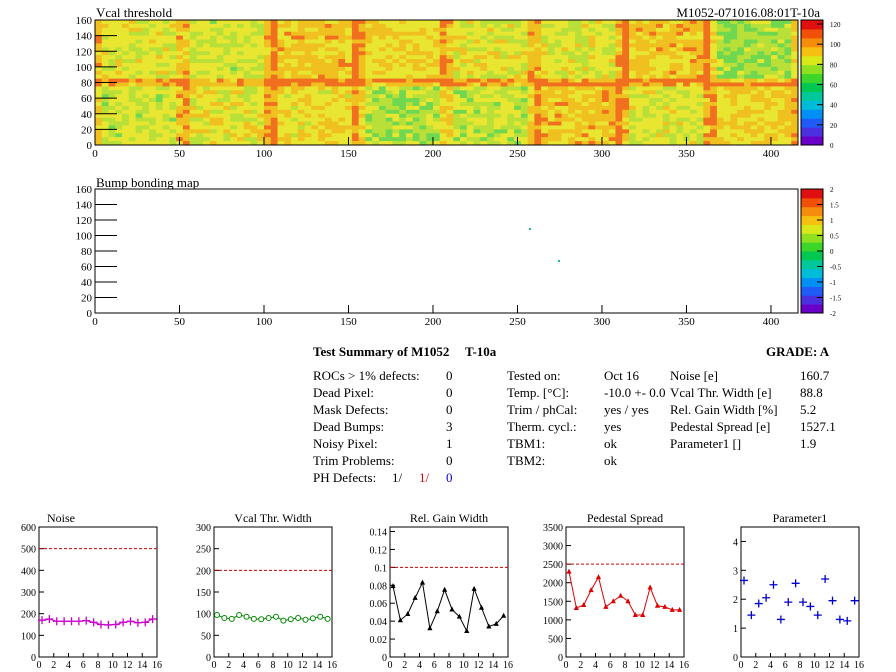 The width and height of the screenshot is (896, 672). Describe the element at coordinates (481, 351) in the screenshot. I see `summary-tag: T-10a` at that location.